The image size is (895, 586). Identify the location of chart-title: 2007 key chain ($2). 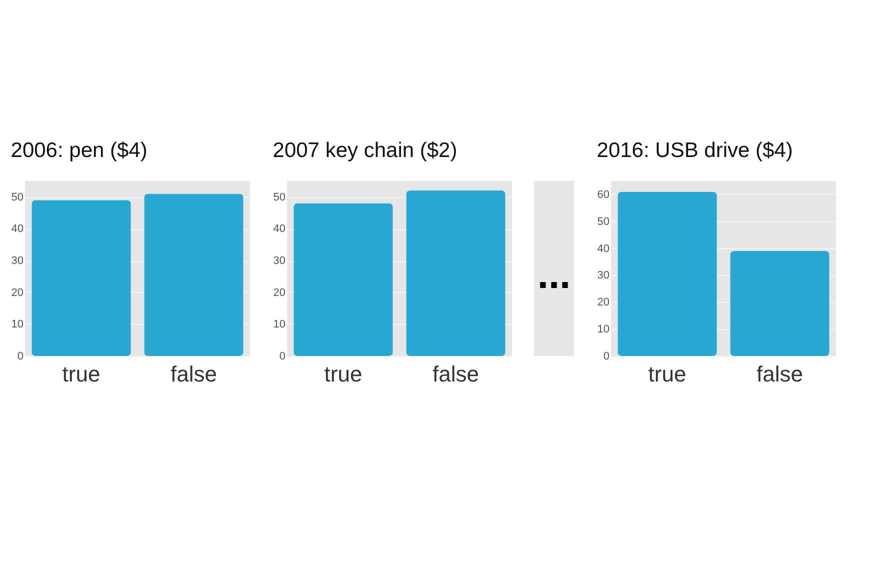
(365, 150).